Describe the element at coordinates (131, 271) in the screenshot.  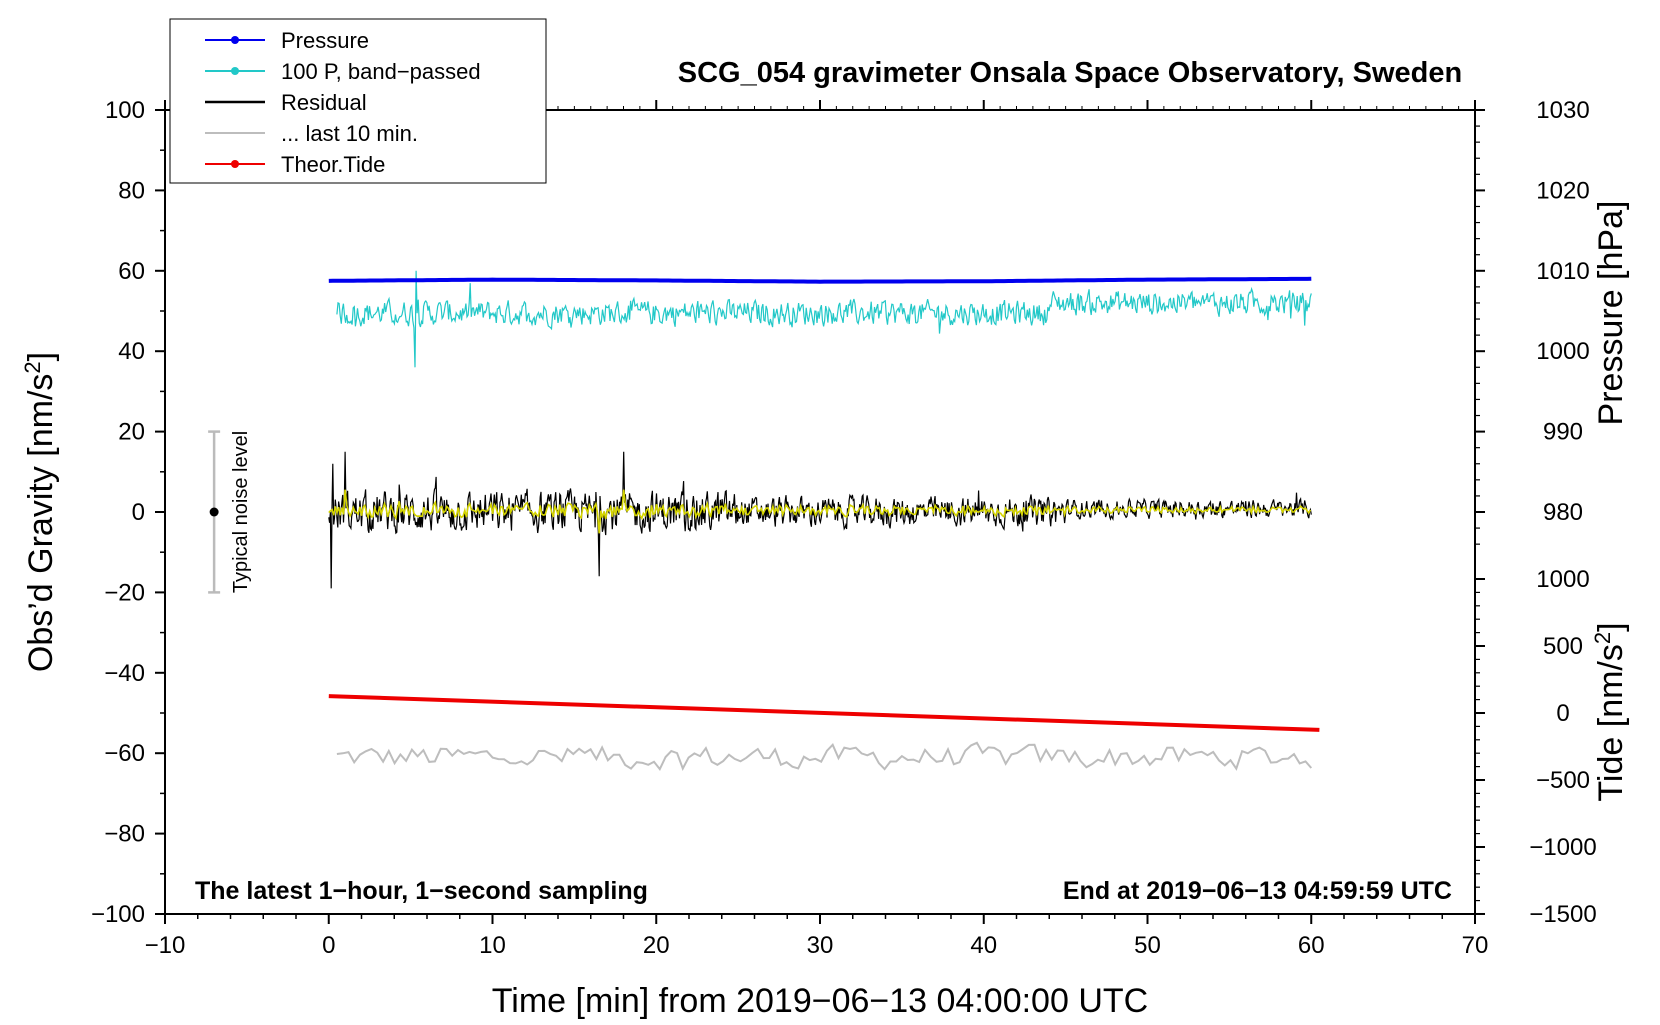
I see `y-tick-label: 60` at that location.